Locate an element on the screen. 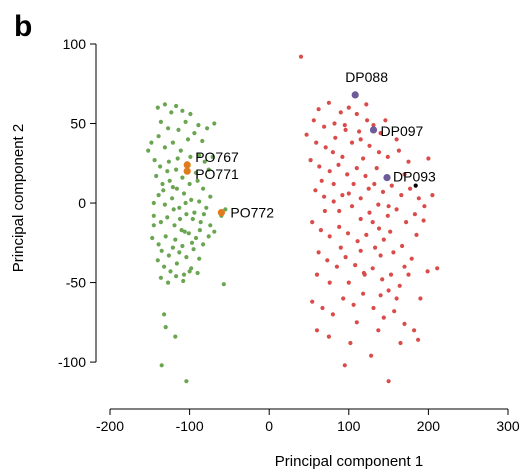  x-tick-label: 200 is located at coordinates (429, 426).